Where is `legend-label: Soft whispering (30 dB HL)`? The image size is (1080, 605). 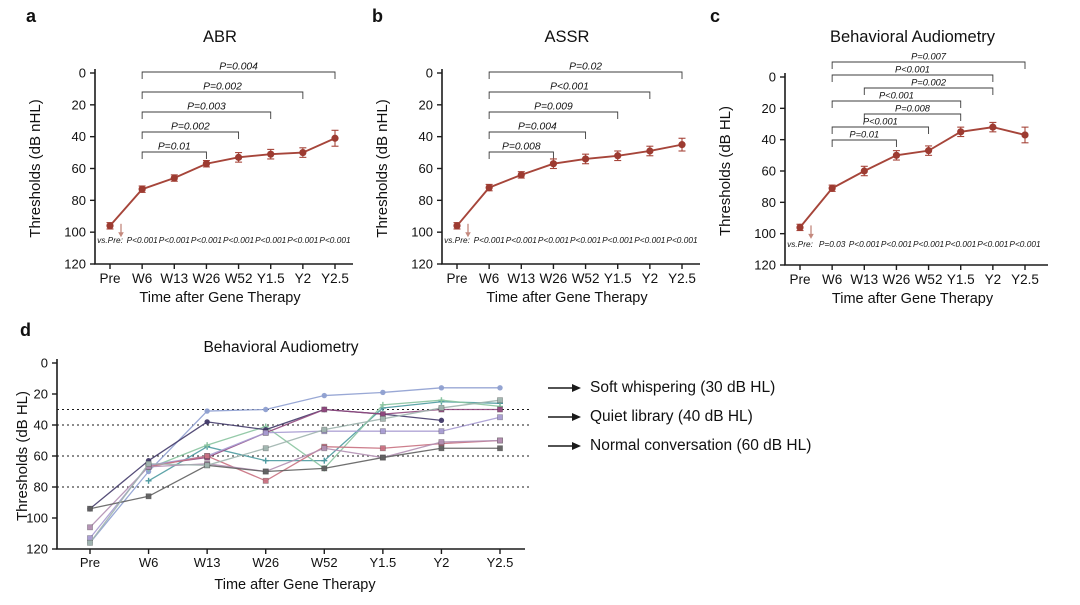 legend-label: Soft whispering (30 dB HL) is located at coordinates (683, 387).